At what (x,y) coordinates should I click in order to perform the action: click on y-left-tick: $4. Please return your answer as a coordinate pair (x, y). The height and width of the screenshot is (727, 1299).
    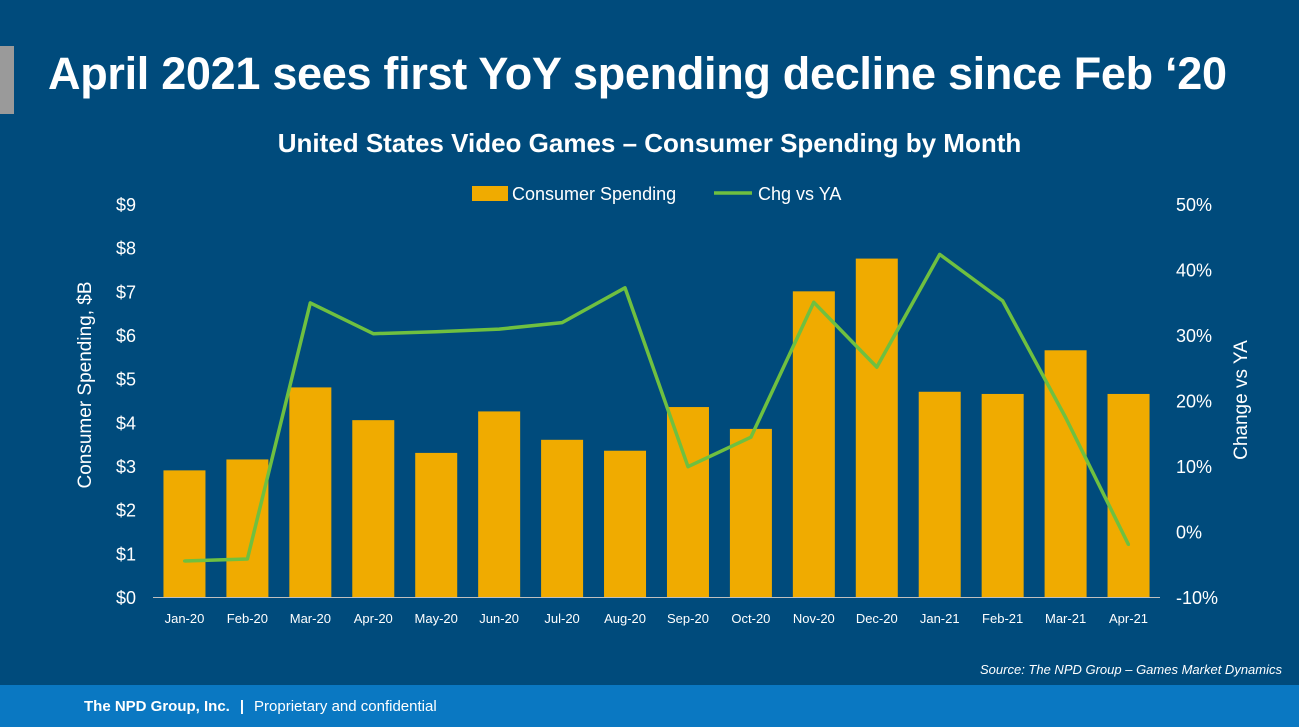
    Looking at the image, I should click on (126, 423).